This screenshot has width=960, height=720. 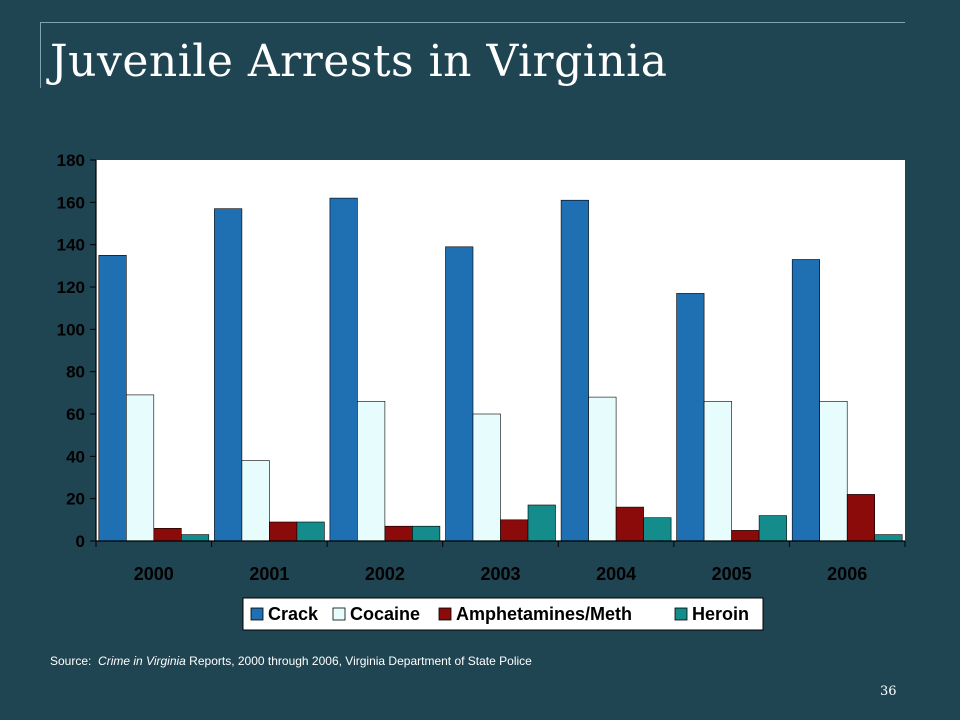 I want to click on y-tick-label: 100, so click(x=71, y=329).